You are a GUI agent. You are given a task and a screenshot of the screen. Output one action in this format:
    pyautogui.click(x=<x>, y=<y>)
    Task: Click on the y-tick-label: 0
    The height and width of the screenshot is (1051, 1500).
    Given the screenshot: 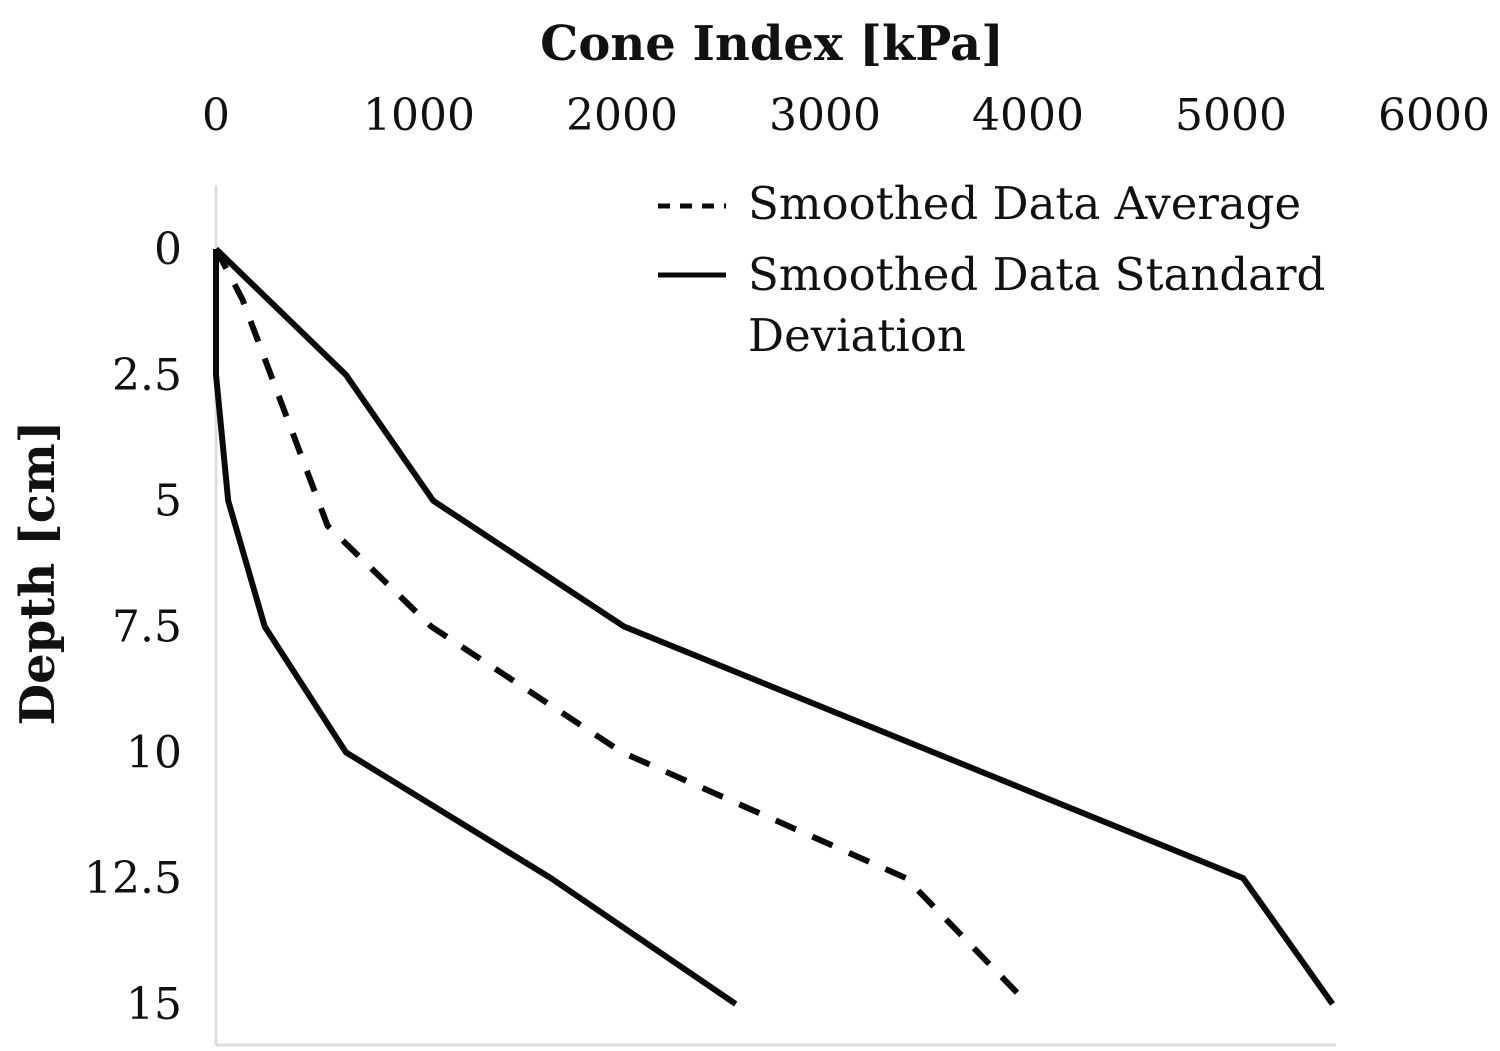 What is the action you would take?
    pyautogui.click(x=168, y=249)
    